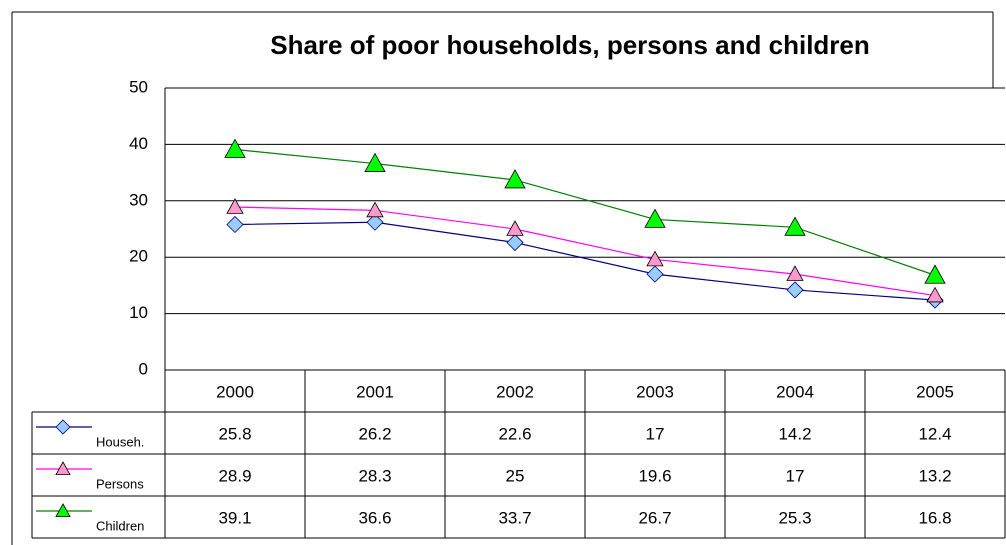 Image resolution: width=1006 pixels, height=545 pixels. What do you see at coordinates (138, 143) in the screenshot?
I see `y-tick-label: 40` at bounding box center [138, 143].